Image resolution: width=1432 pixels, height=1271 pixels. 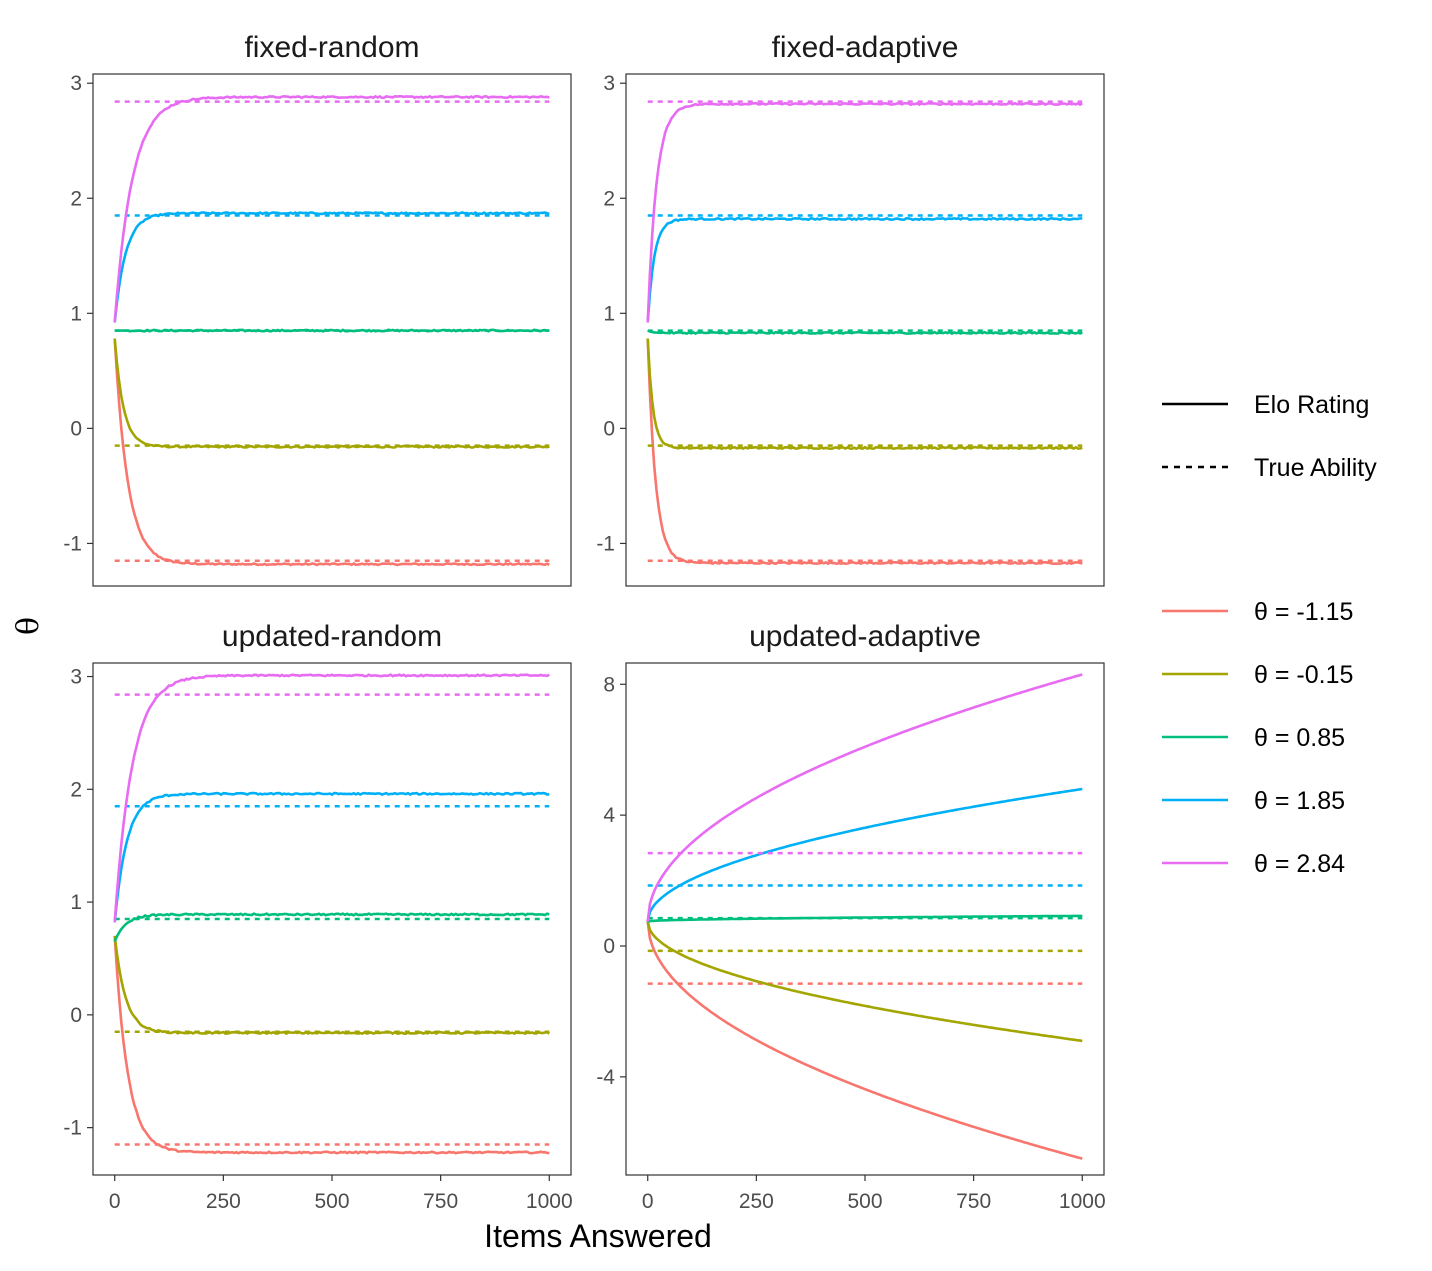 What do you see at coordinates (1303, 612) in the screenshot?
I see `legend-series-label: θ = -1.15` at bounding box center [1303, 612].